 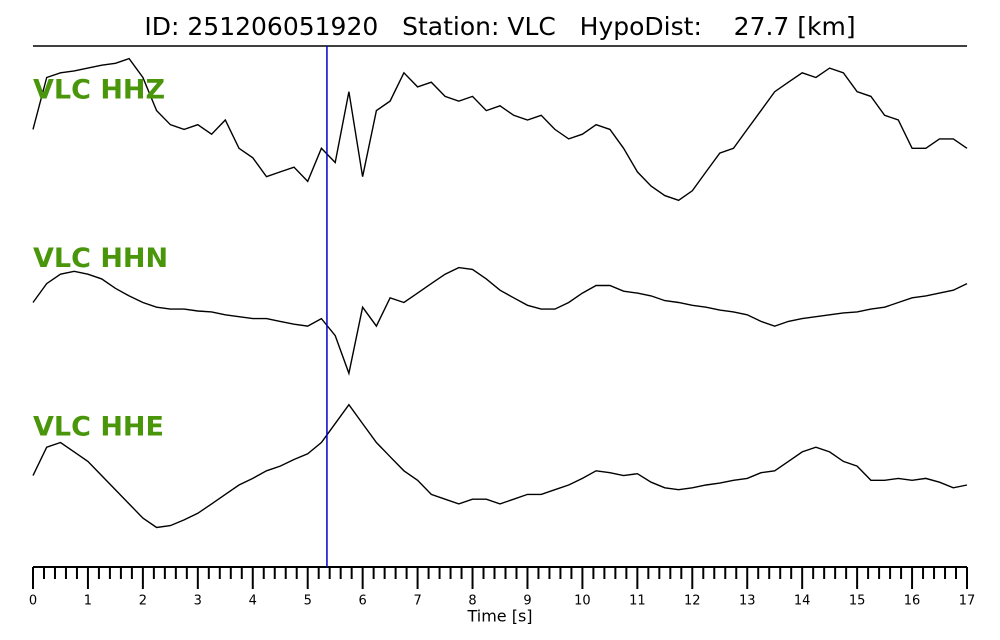 What do you see at coordinates (802, 601) in the screenshot?
I see `x-tick-label: 14` at bounding box center [802, 601].